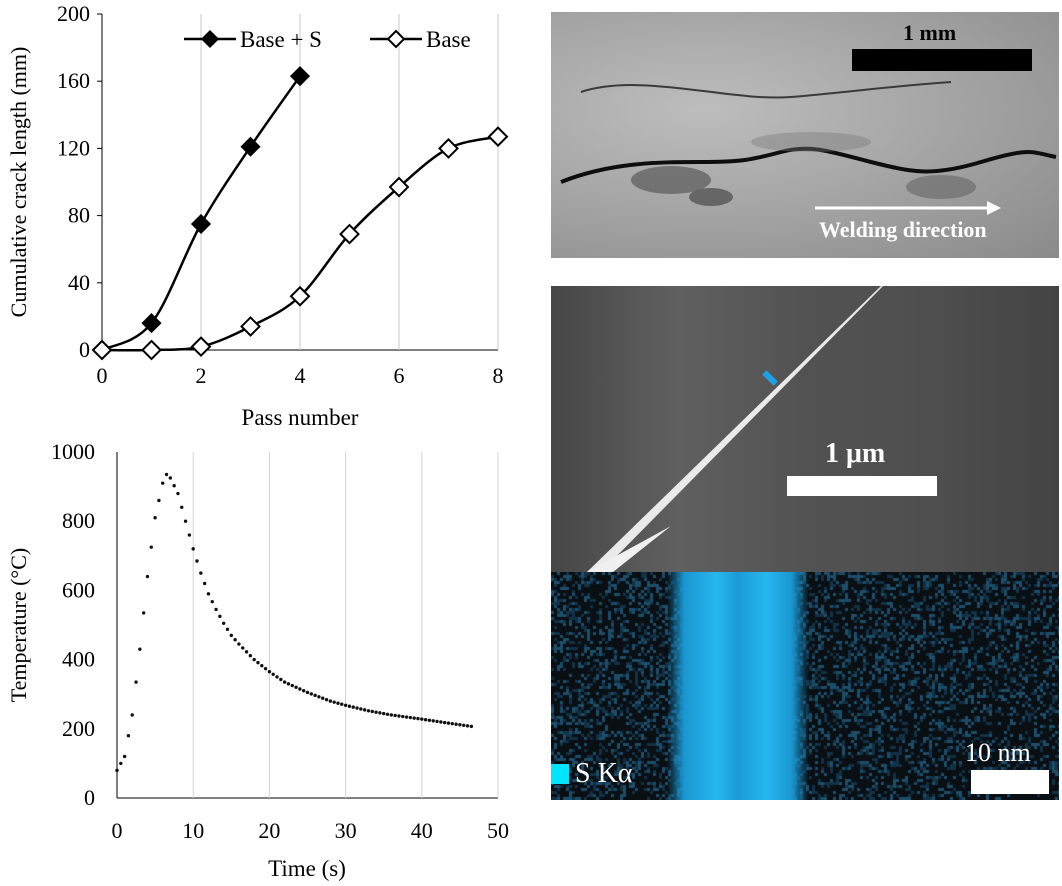 The image size is (1062, 886). Describe the element at coordinates (89, 797) in the screenshot. I see `y-tick-label: 0` at that location.